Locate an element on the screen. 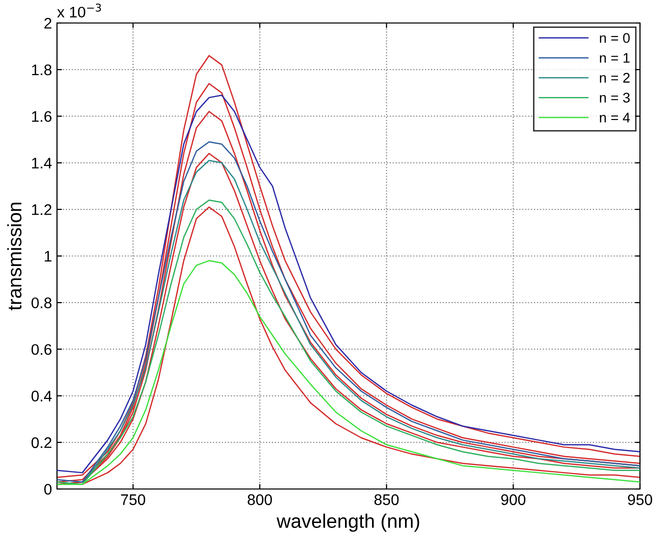  y-tick-label: 0 is located at coordinates (48, 489).